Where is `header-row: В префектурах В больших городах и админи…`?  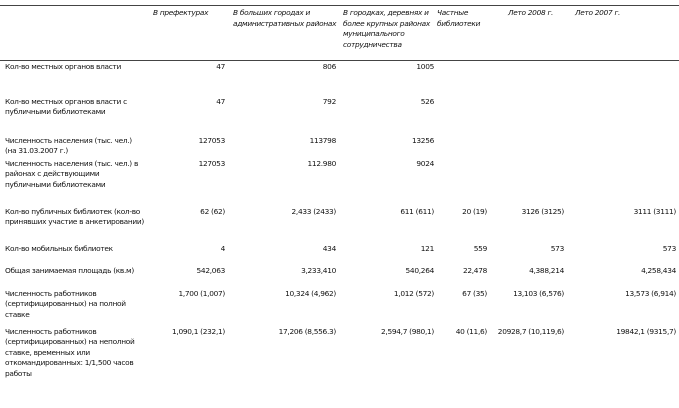 header-row: В префектурах В больших городах и админи… is located at coordinates (339, 33).